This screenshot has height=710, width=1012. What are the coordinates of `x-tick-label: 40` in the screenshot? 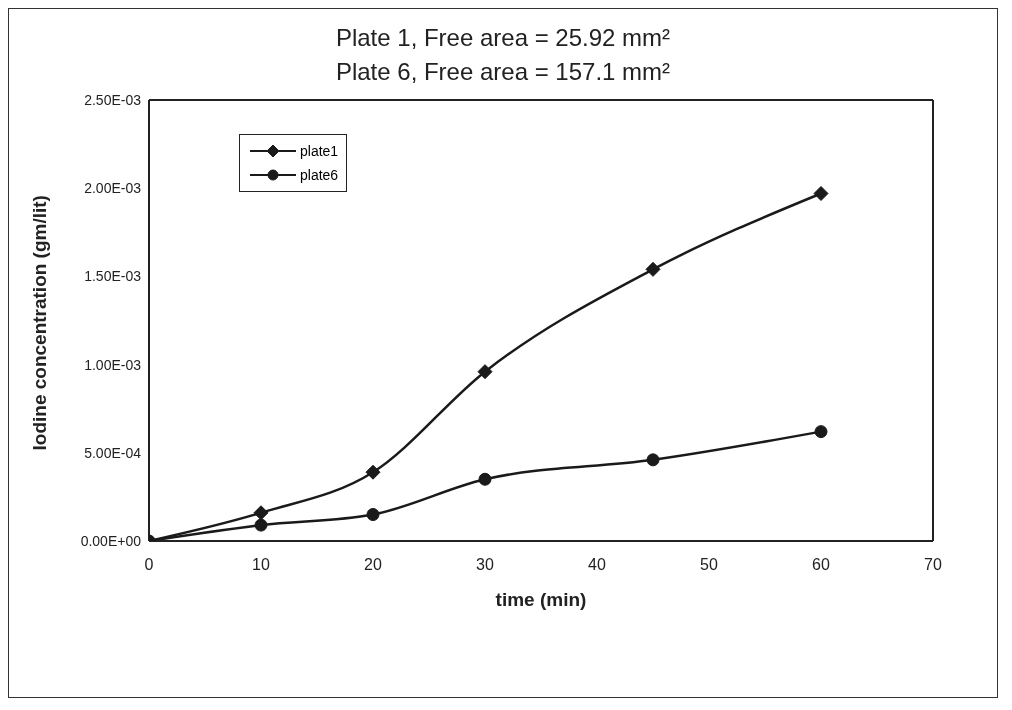 It's located at (597, 565).